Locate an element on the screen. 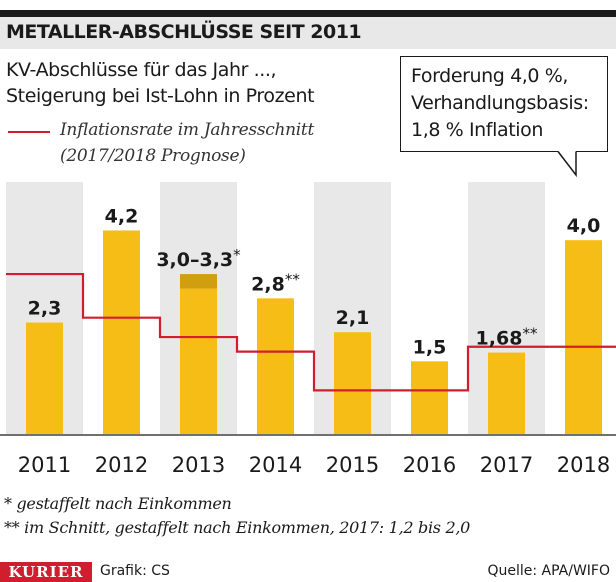 The height and width of the screenshot is (582, 616). data-label-2011: 2,3 is located at coordinates (45, 309).